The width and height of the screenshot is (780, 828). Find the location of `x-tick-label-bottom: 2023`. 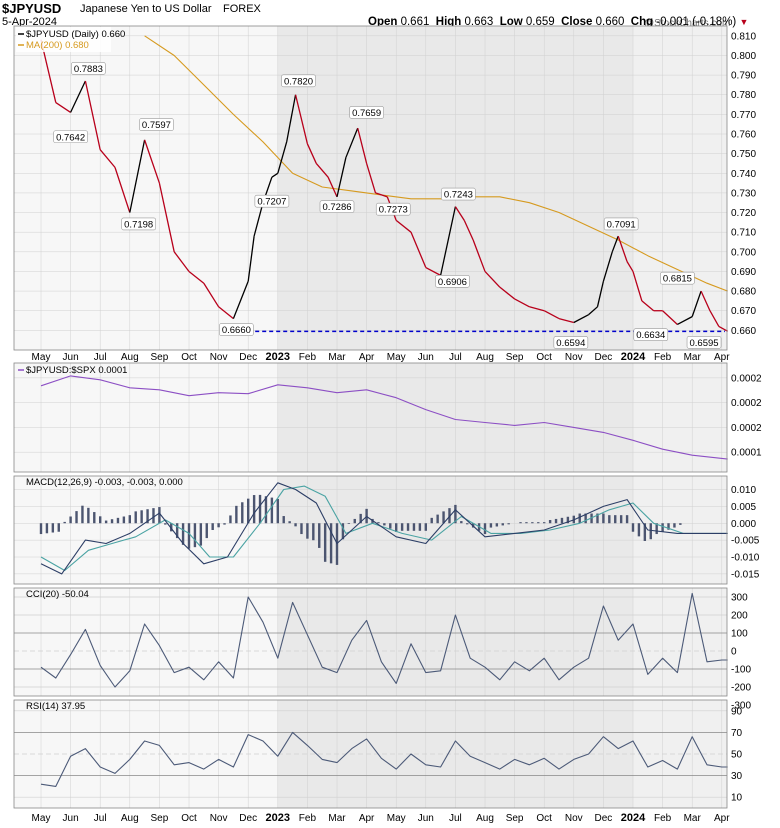

x-tick-label-bottom: 2023 is located at coordinates (278, 818).